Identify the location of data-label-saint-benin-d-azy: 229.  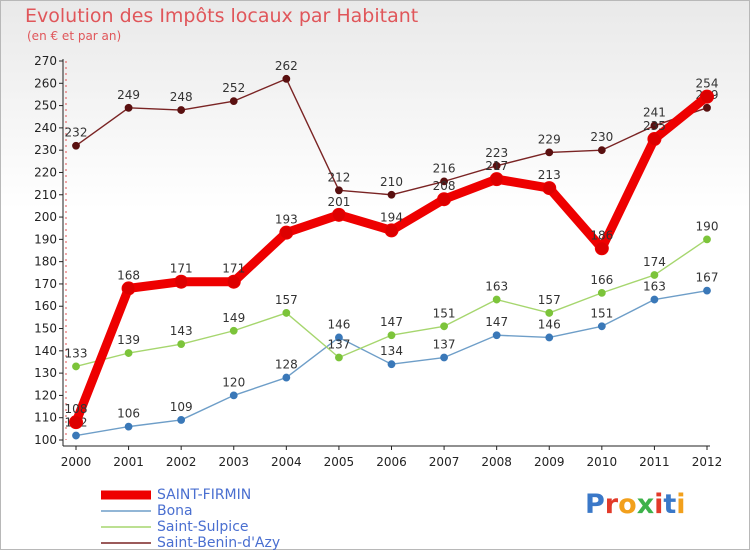
(549, 139).